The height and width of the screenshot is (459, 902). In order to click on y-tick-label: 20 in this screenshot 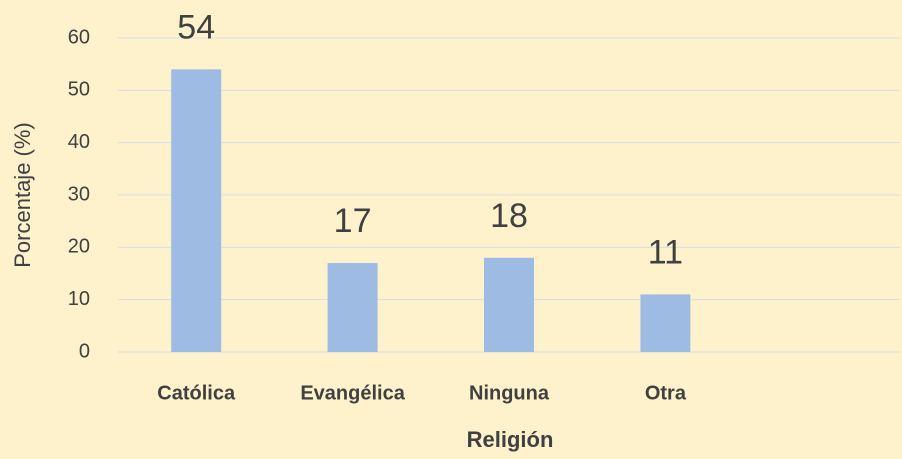, I will do `click(79, 247)`.